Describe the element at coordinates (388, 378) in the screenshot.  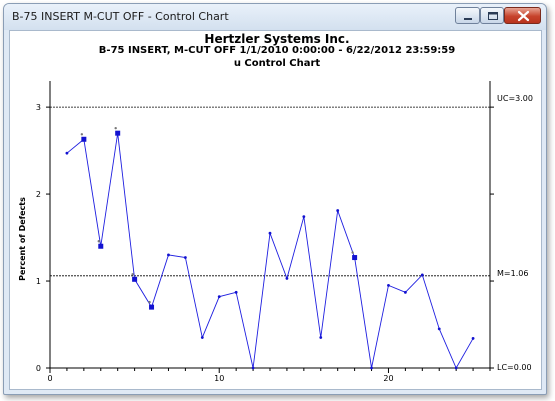
I see `x-tick-label: 20` at that location.